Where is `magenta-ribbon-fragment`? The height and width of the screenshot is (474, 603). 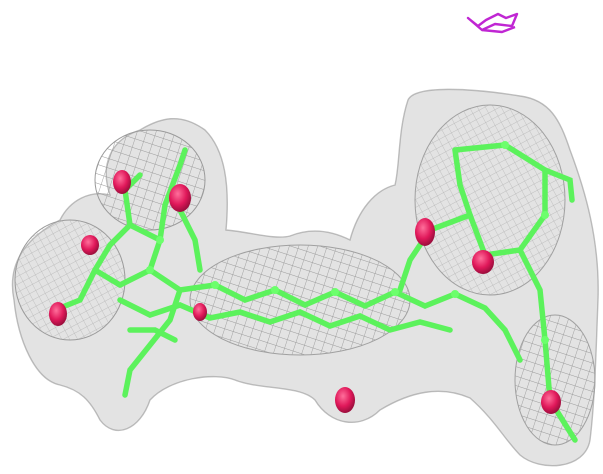 magenta-ribbon-fragment is located at coordinates (492, 23).